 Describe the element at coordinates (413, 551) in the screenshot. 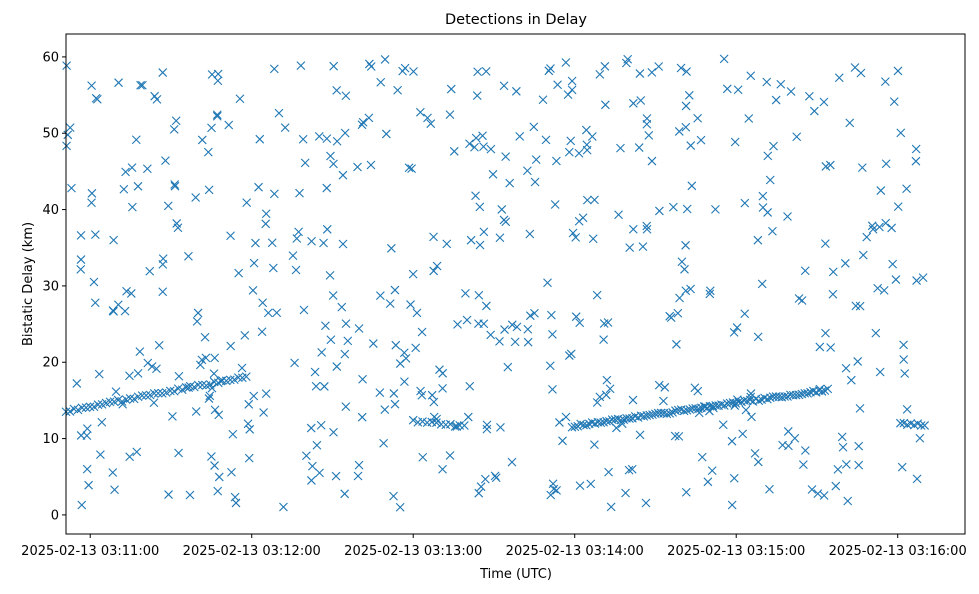

I see `x-tick-label: 2025-02-13 03:13:00` at that location.